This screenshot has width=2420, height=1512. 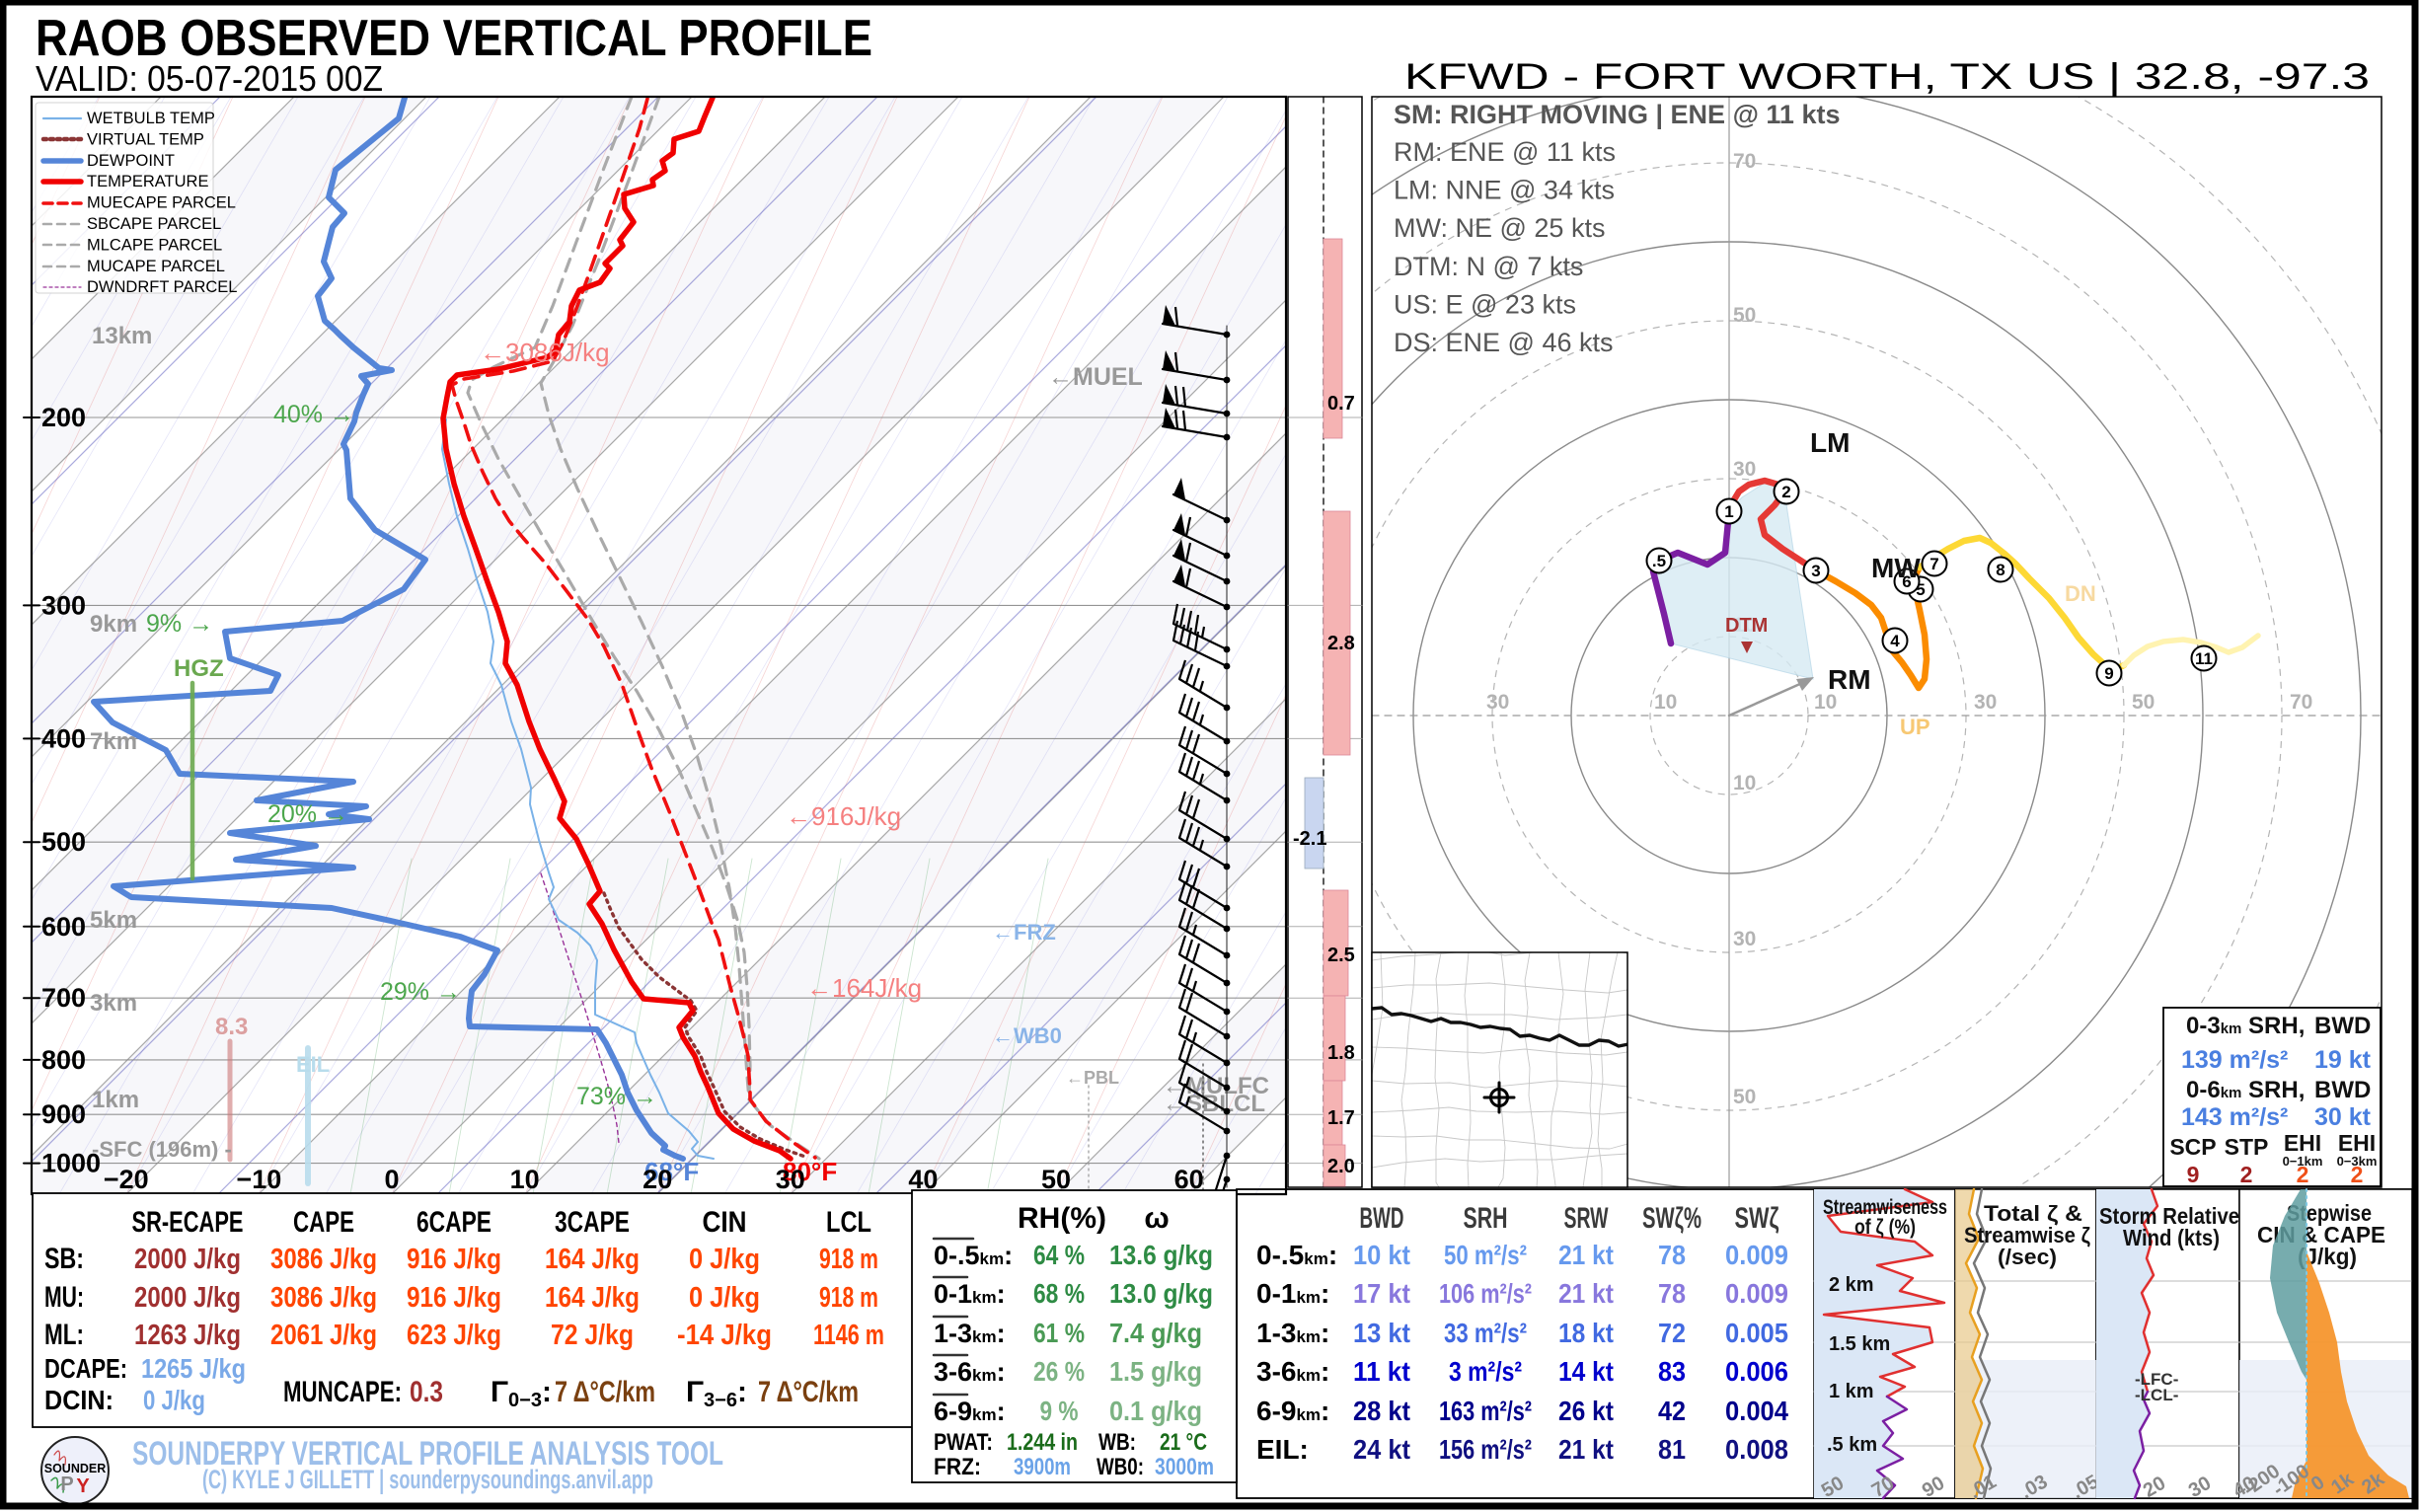 I want to click on svg-text: 72, so click(x=1672, y=1333).